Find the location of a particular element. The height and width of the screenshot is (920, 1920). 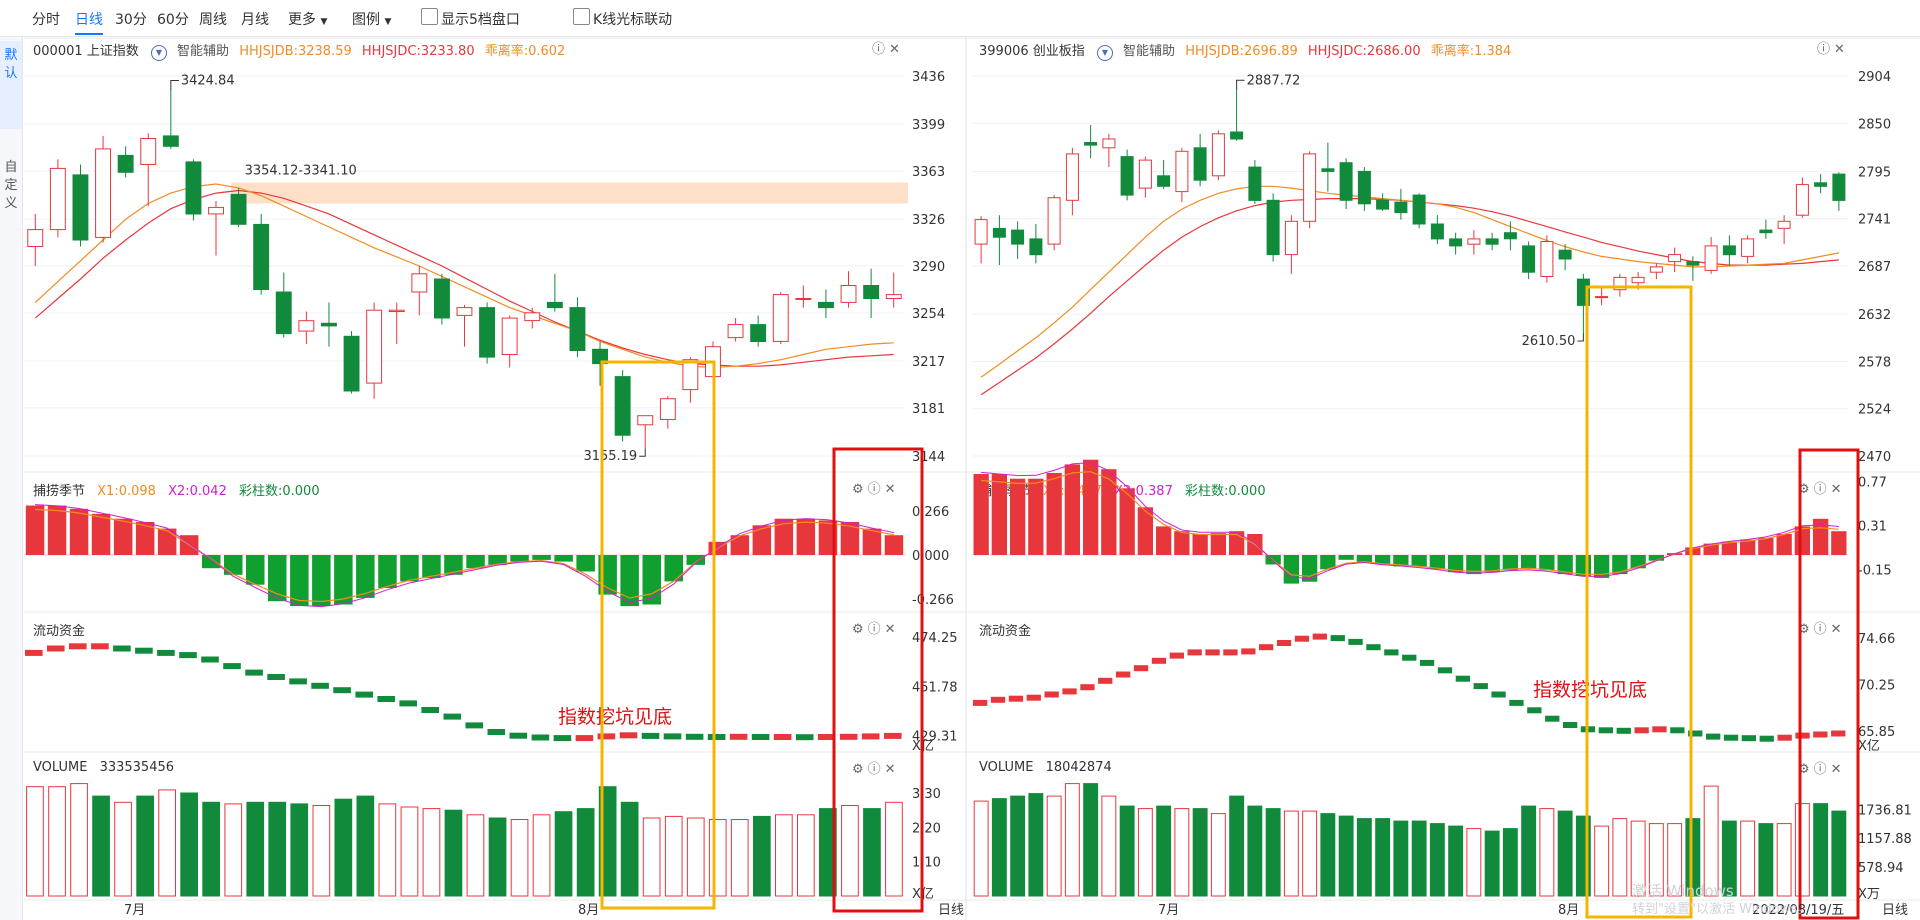

vol-unit-label: X万 is located at coordinates (1869, 894).